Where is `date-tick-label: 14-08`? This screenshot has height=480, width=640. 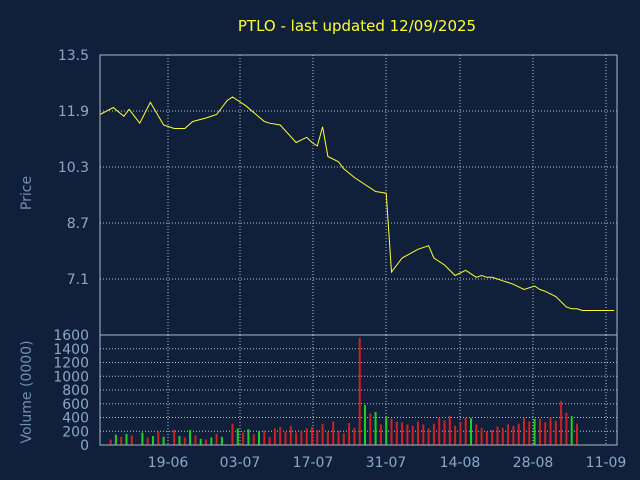
date-tick-label: 14-08 is located at coordinates (460, 463).